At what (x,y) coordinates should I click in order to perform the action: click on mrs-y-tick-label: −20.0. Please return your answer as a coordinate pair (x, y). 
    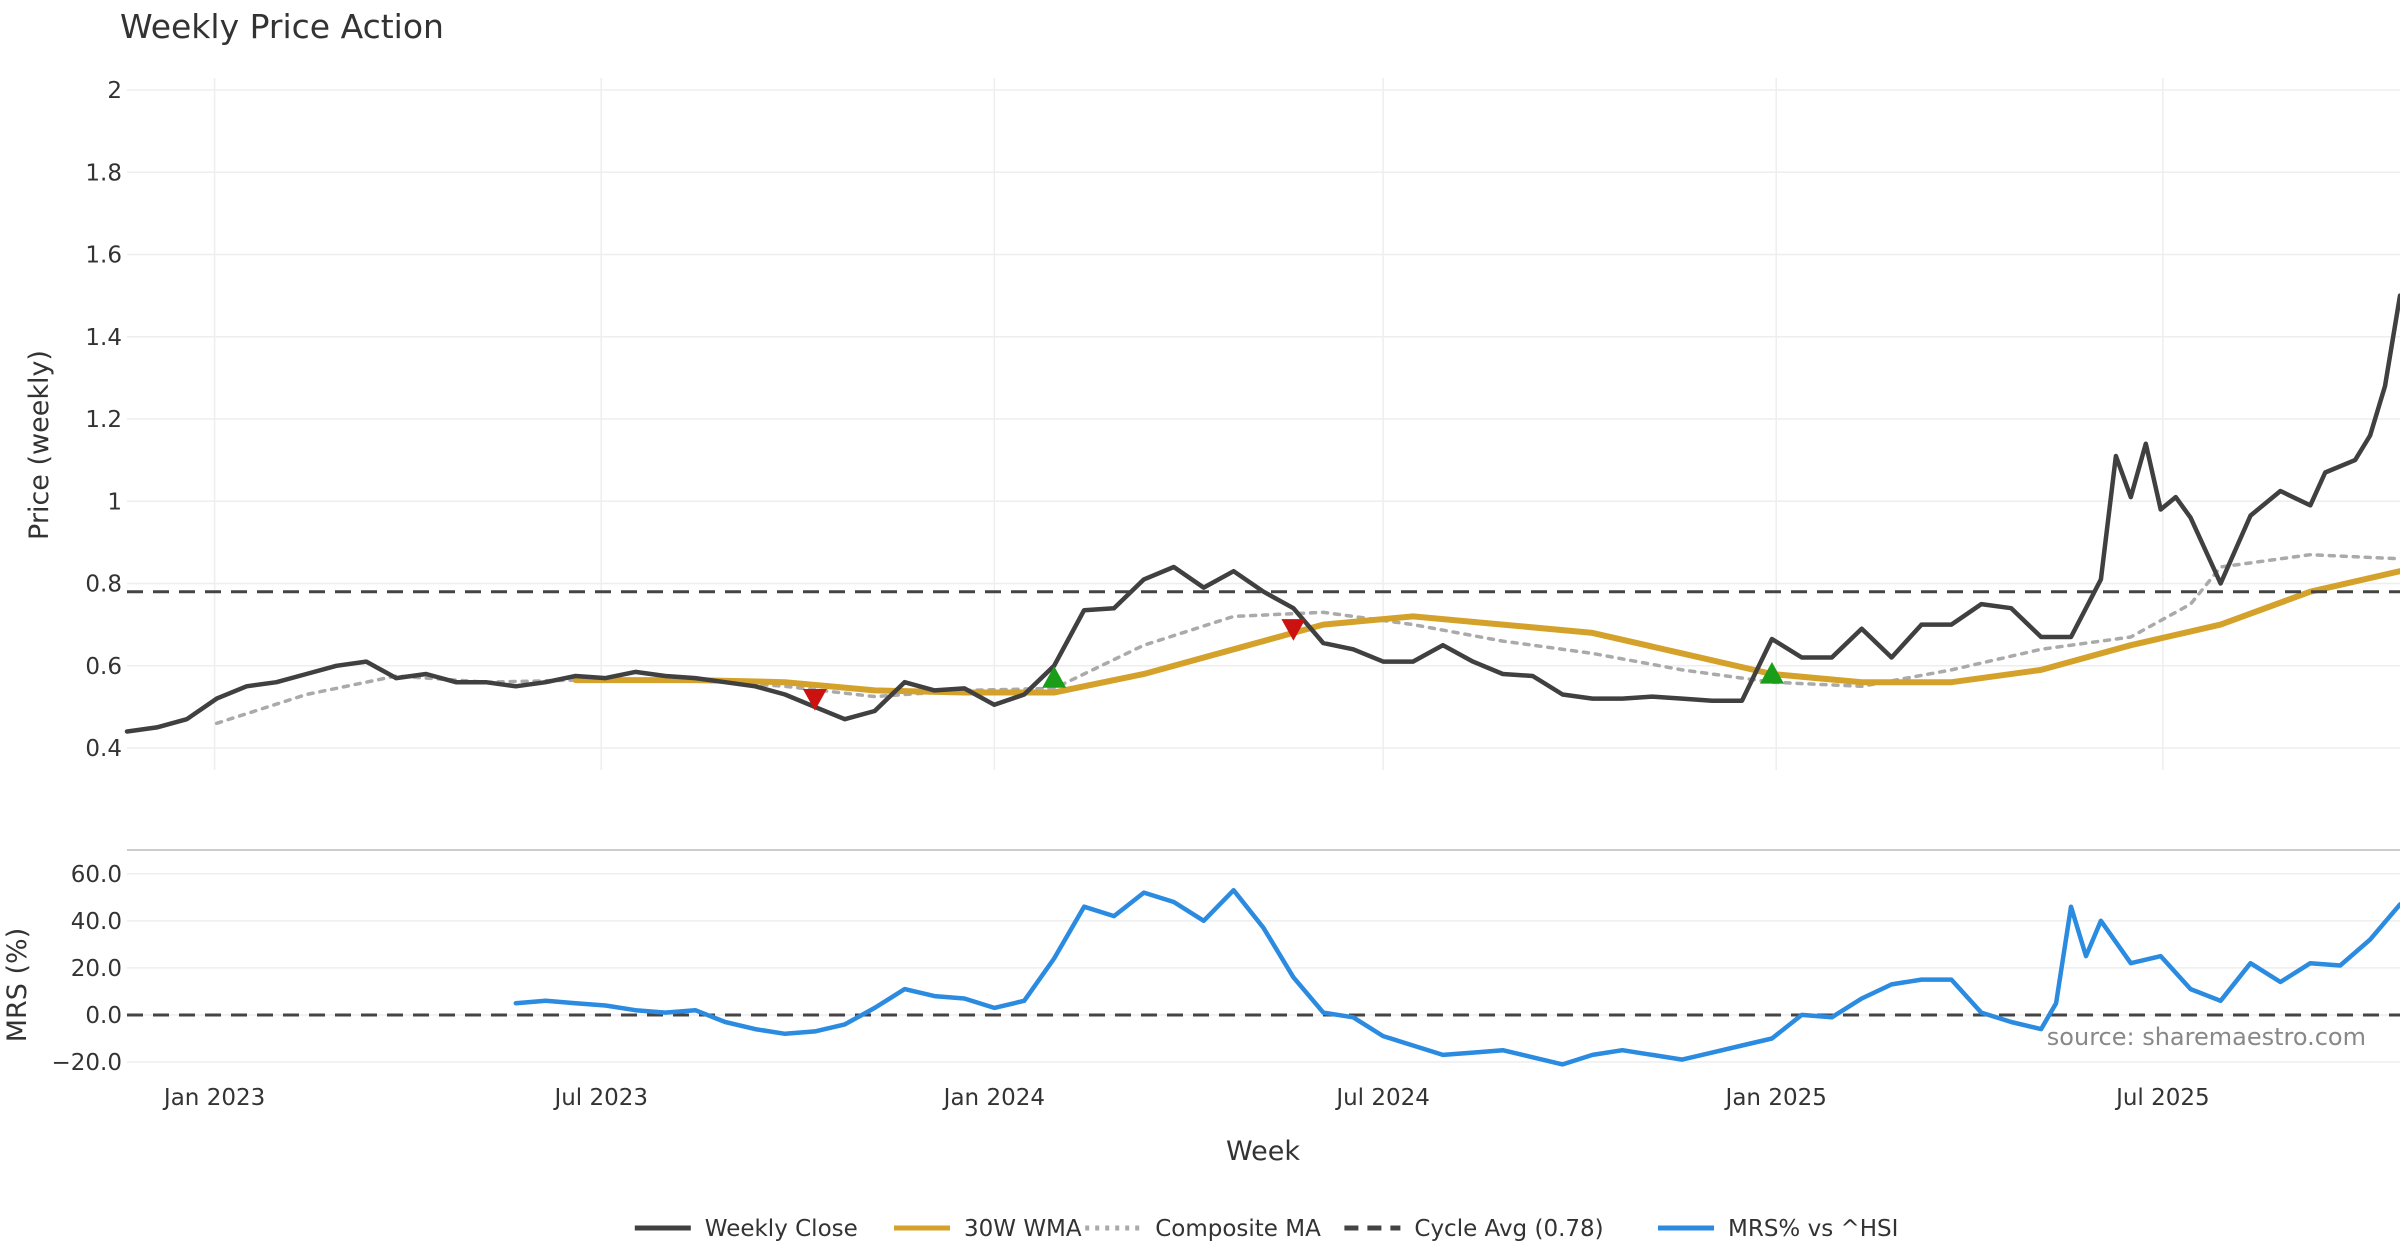
    Looking at the image, I should click on (87, 1063).